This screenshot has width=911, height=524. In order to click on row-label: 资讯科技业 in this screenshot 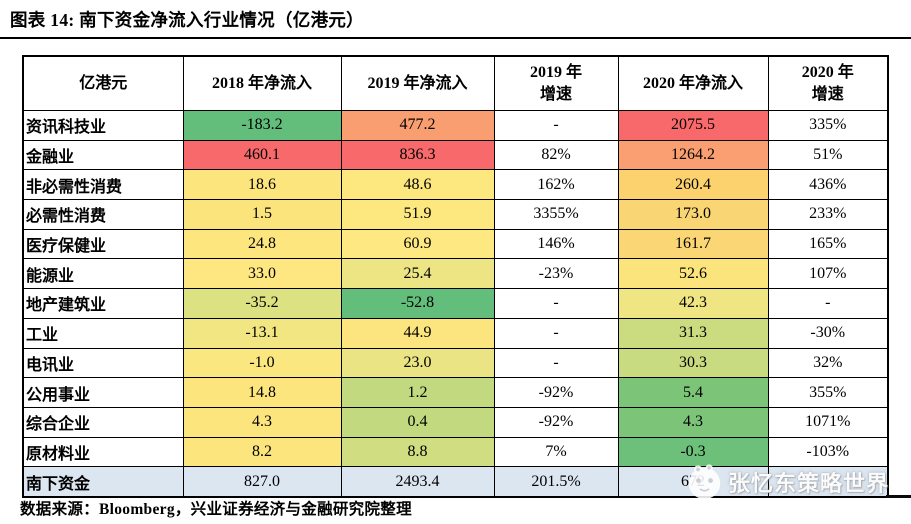, I will do `click(103, 125)`.